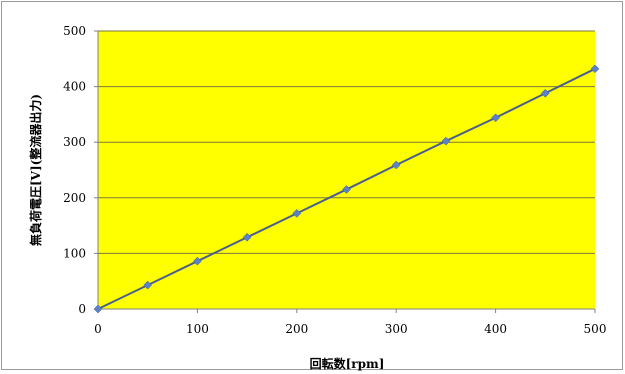 The height and width of the screenshot is (374, 625). What do you see at coordinates (197, 329) in the screenshot?
I see `x-tick-label: 100` at bounding box center [197, 329].